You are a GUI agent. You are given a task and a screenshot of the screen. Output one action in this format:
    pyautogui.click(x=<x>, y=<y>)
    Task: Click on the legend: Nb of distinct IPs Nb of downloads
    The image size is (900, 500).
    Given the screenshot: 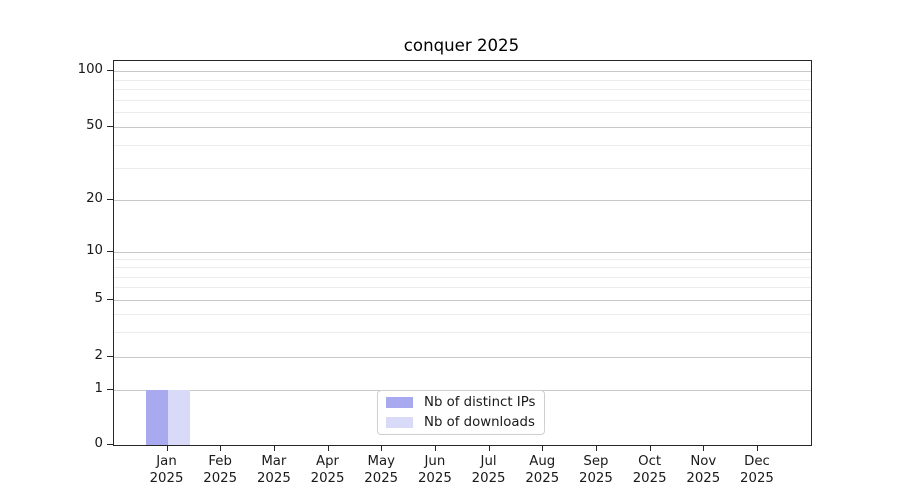 What is the action you would take?
    pyautogui.click(x=461, y=412)
    